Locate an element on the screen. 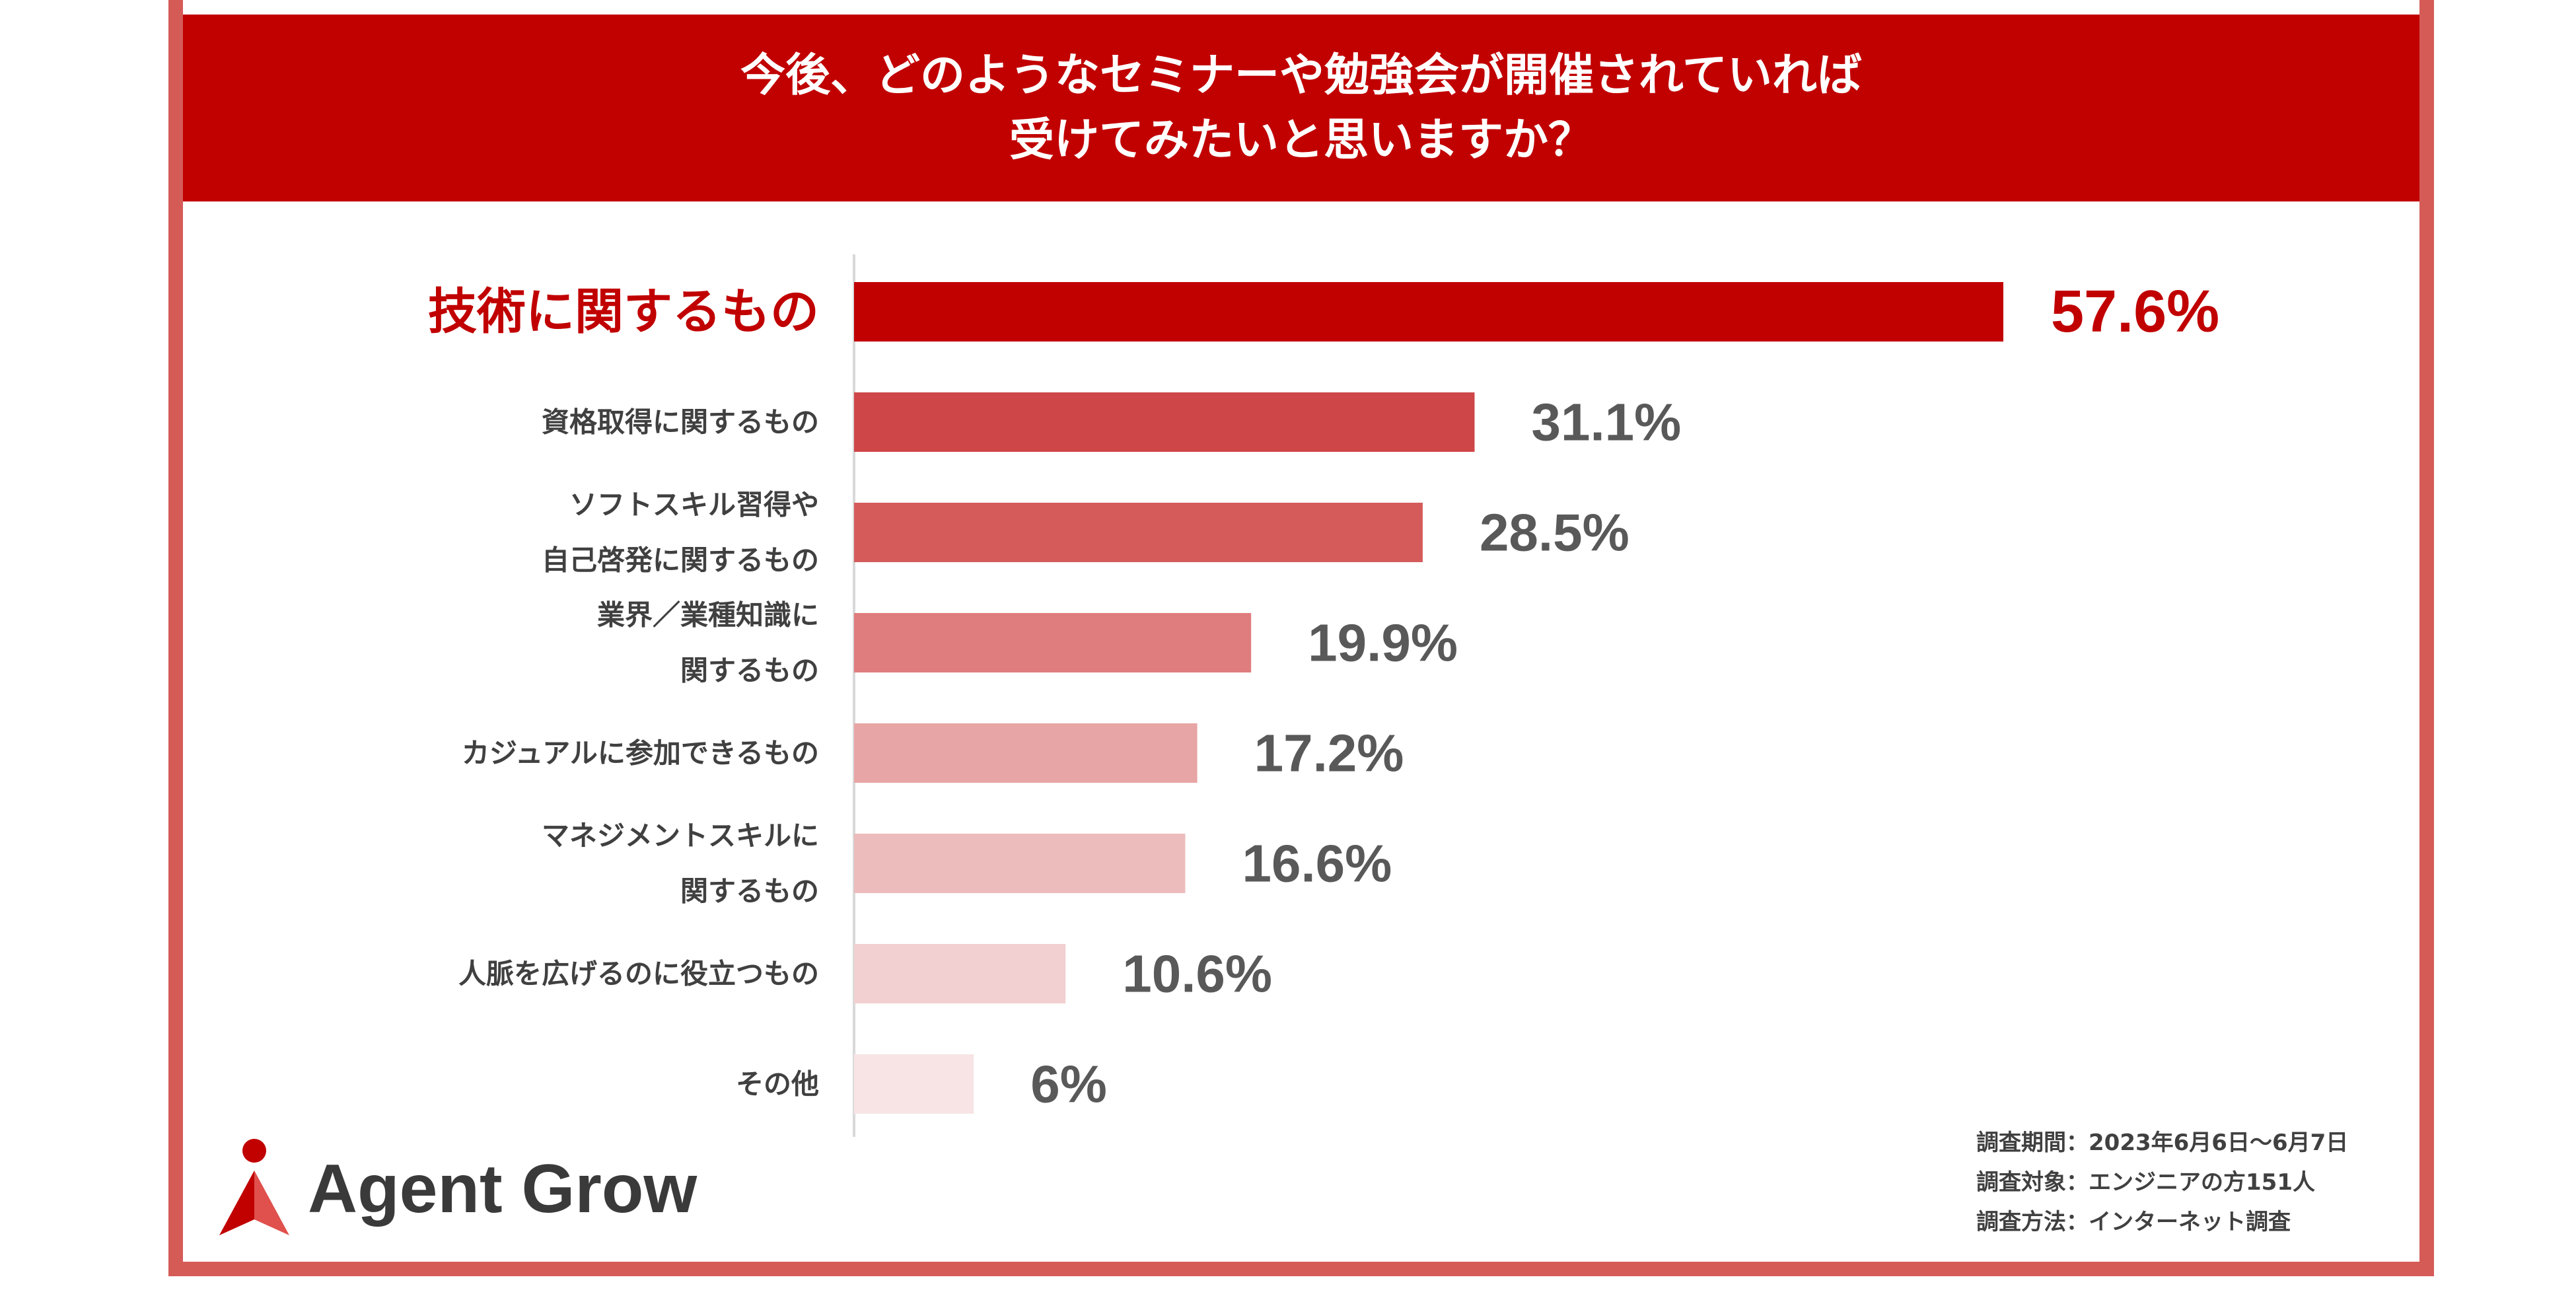  category-label-7: 人脈を広げるのに役立つもの is located at coordinates (638, 974).